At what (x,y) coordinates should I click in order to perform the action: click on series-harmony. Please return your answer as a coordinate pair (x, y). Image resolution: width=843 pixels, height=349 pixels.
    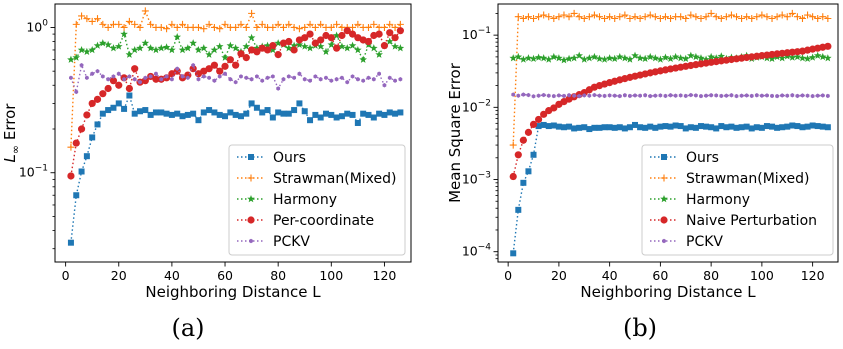
    Looking at the image, I should click on (670, 57).